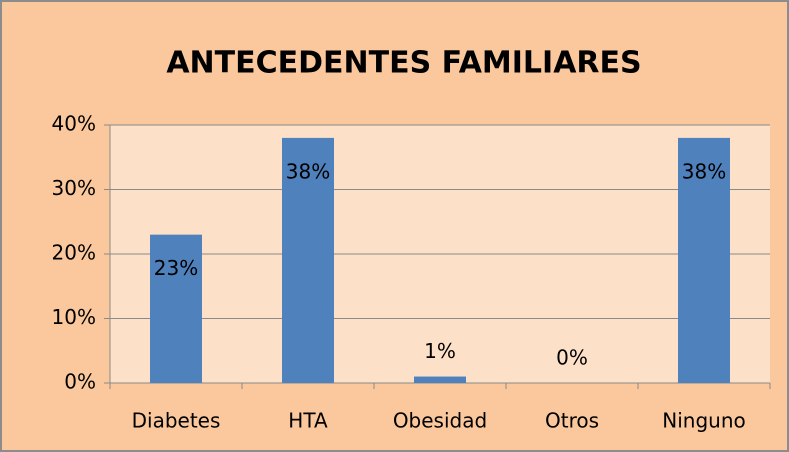 The width and height of the screenshot is (789, 452). Describe the element at coordinates (440, 351) in the screenshot. I see `data-label: 1%` at that location.